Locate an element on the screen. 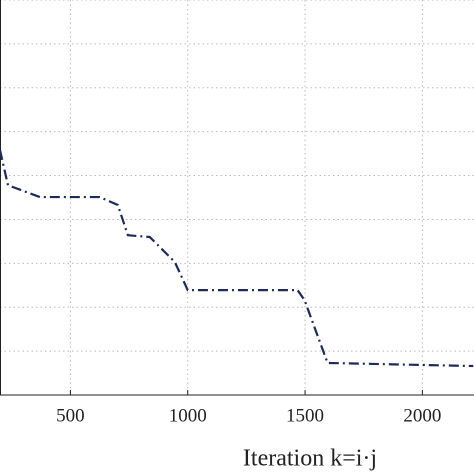 This screenshot has width=474, height=474. x-tick-label: 500 is located at coordinates (70, 415).